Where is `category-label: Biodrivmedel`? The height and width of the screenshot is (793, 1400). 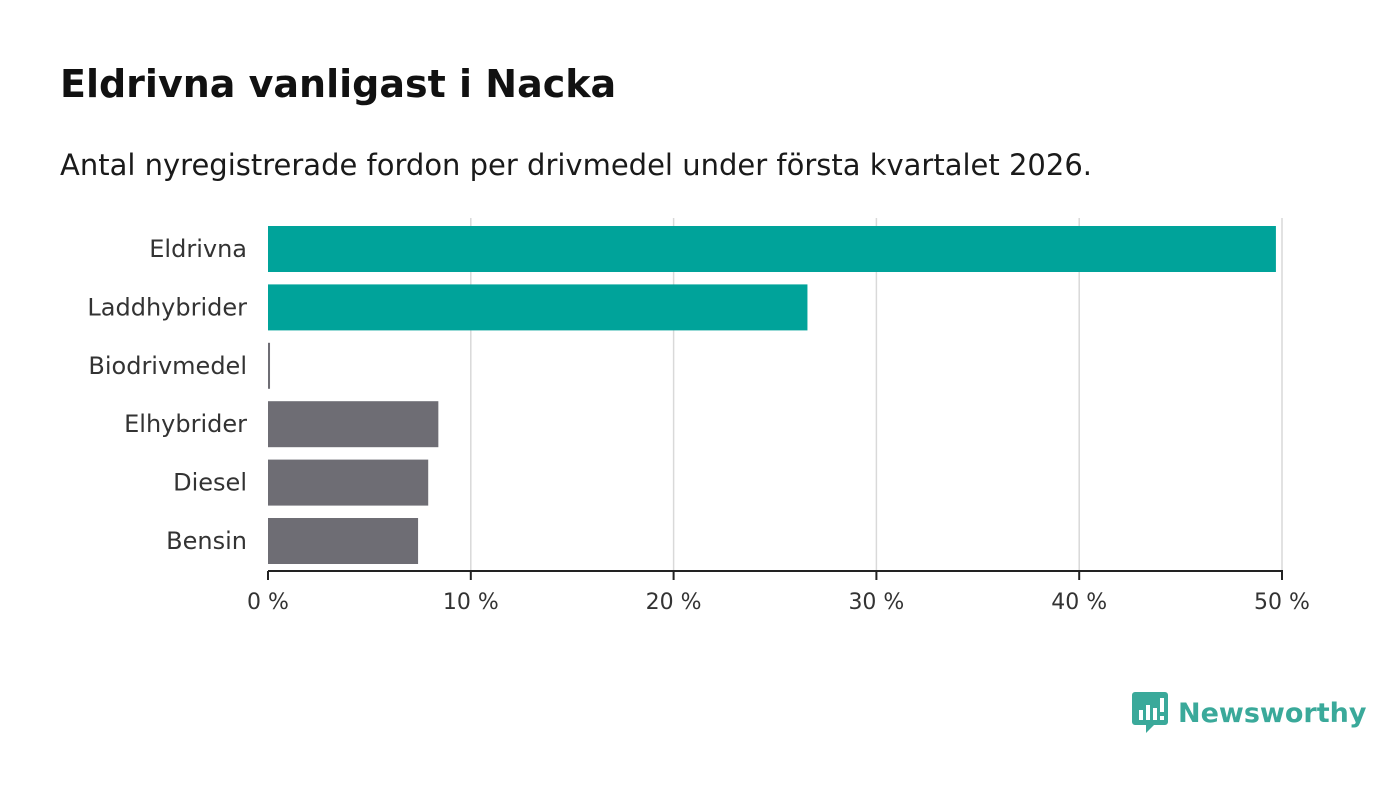
category-label: Biodrivmedel is located at coordinates (167, 366).